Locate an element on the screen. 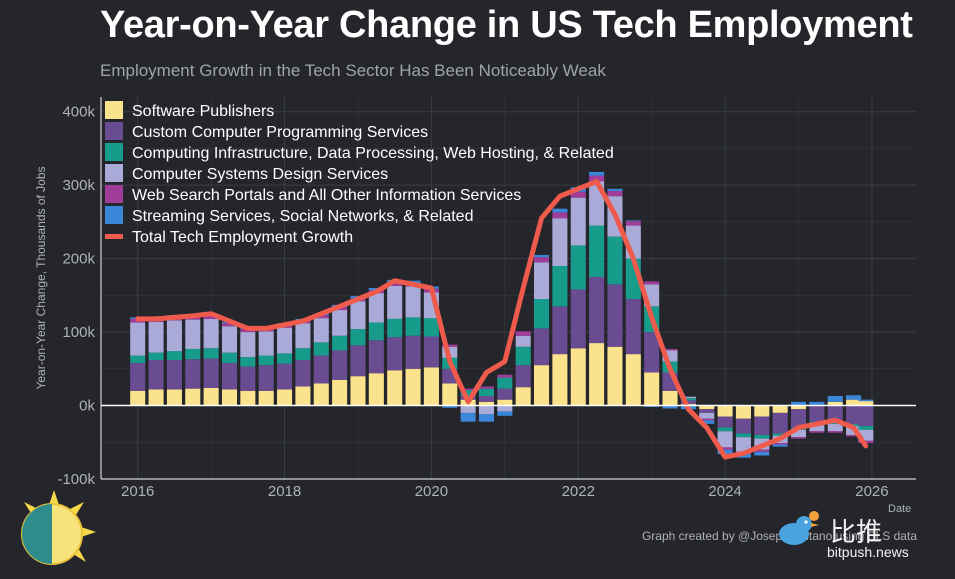  y-tick-label: 0k is located at coordinates (87, 406).